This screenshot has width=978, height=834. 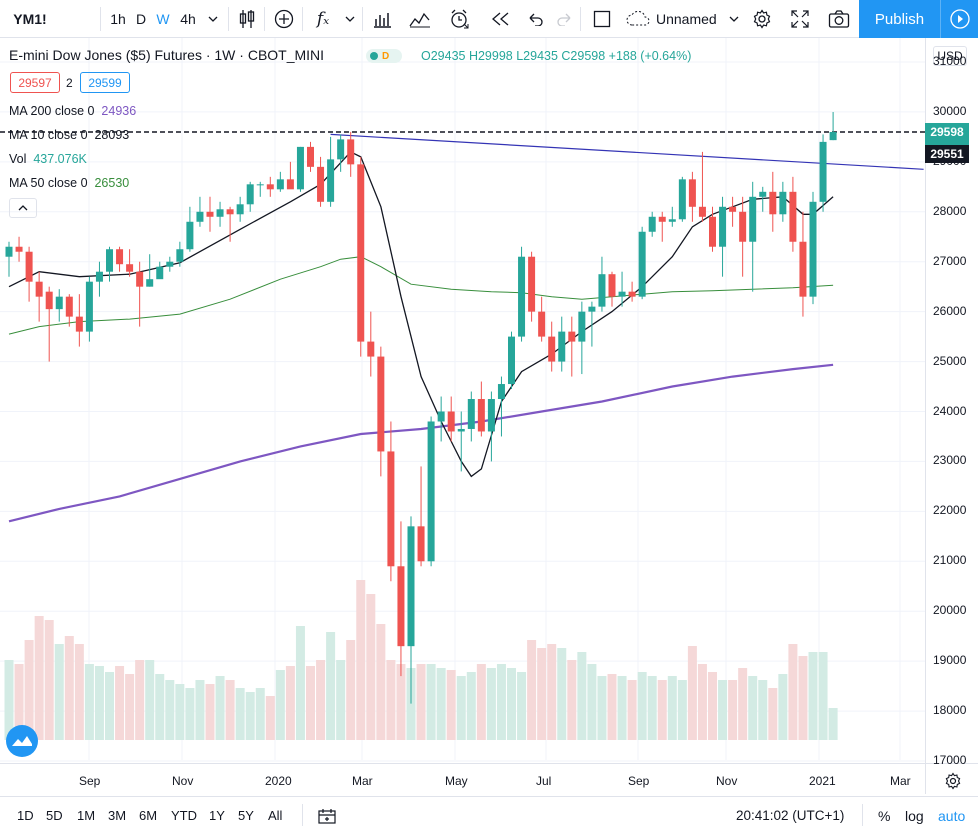 What do you see at coordinates (217, 815) in the screenshot?
I see `range-1y: 1Y` at bounding box center [217, 815].